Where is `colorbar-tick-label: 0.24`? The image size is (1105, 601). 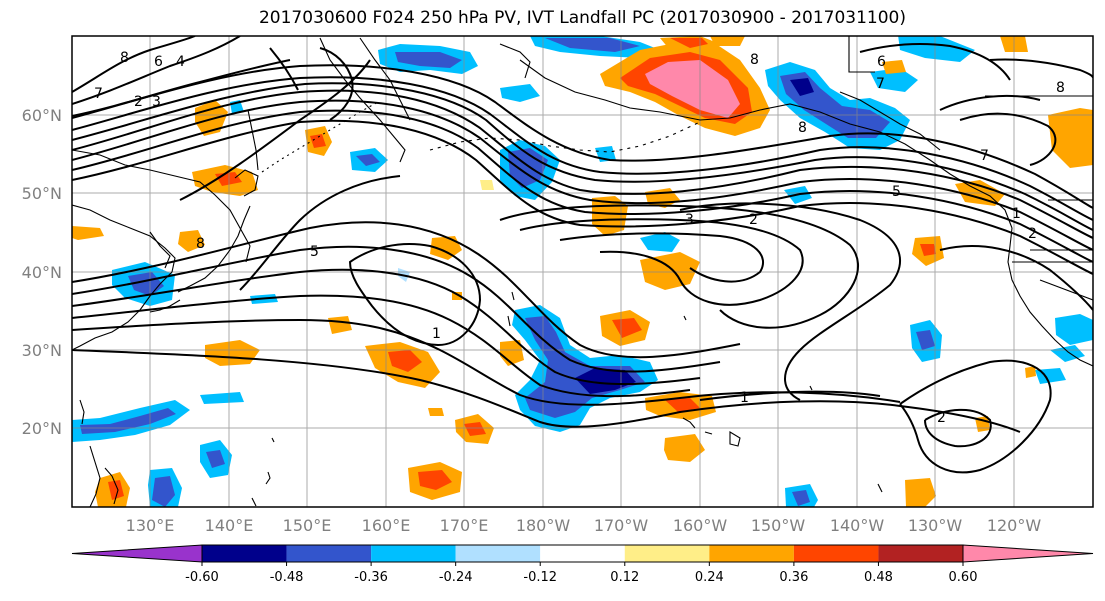
colorbar-tick-label: 0.24 is located at coordinates (709, 577).